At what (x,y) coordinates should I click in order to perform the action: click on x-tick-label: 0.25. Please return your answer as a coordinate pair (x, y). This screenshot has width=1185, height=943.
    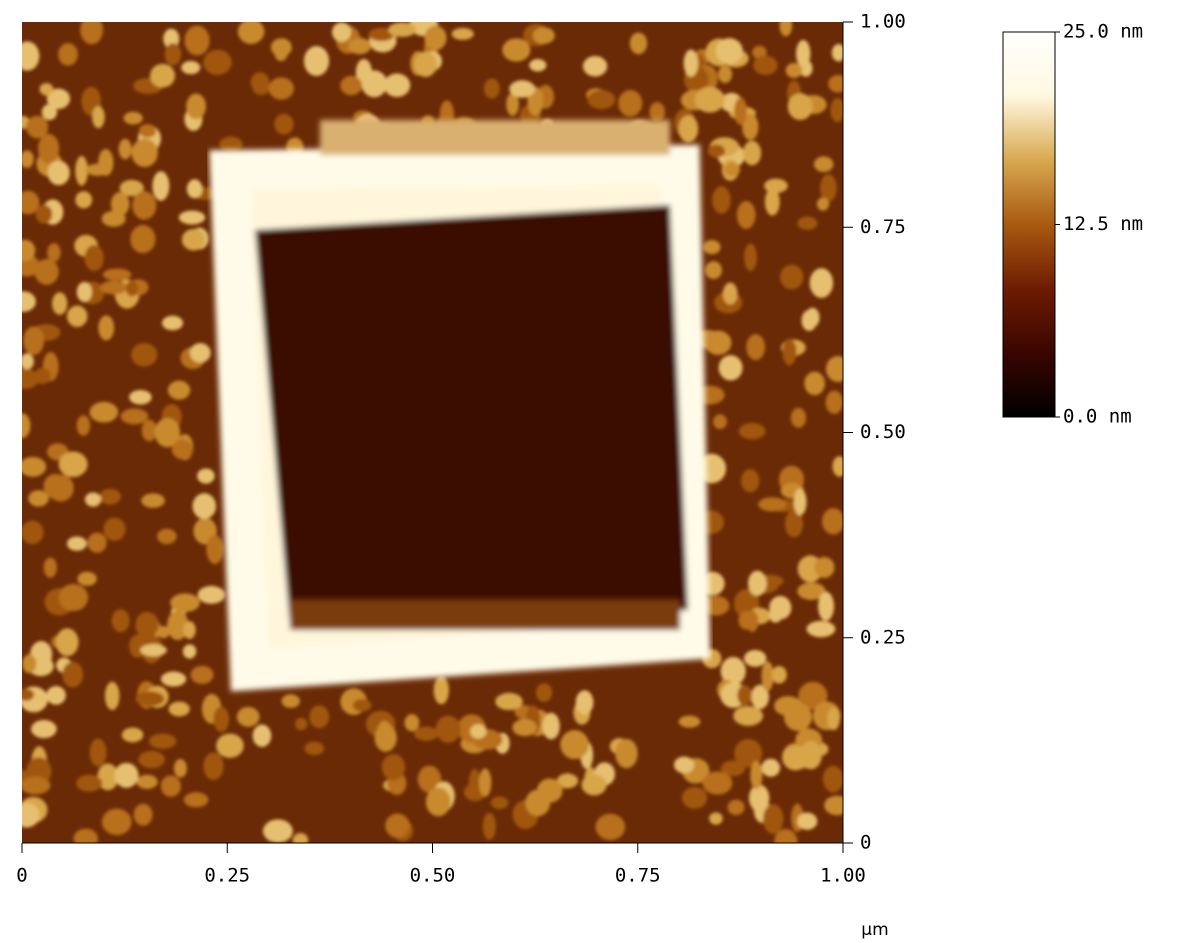
    Looking at the image, I should click on (227, 876).